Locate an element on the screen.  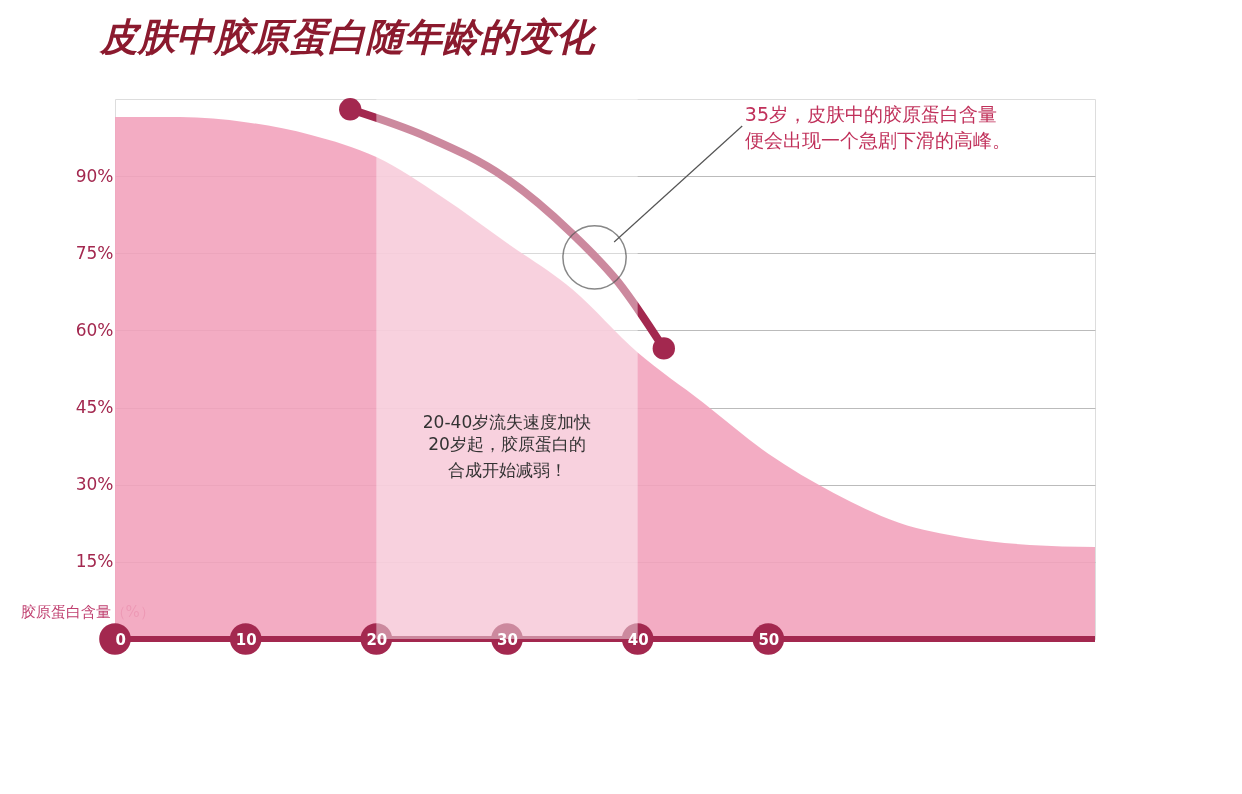
x-tick-label: 50 is located at coordinates (769, 639).